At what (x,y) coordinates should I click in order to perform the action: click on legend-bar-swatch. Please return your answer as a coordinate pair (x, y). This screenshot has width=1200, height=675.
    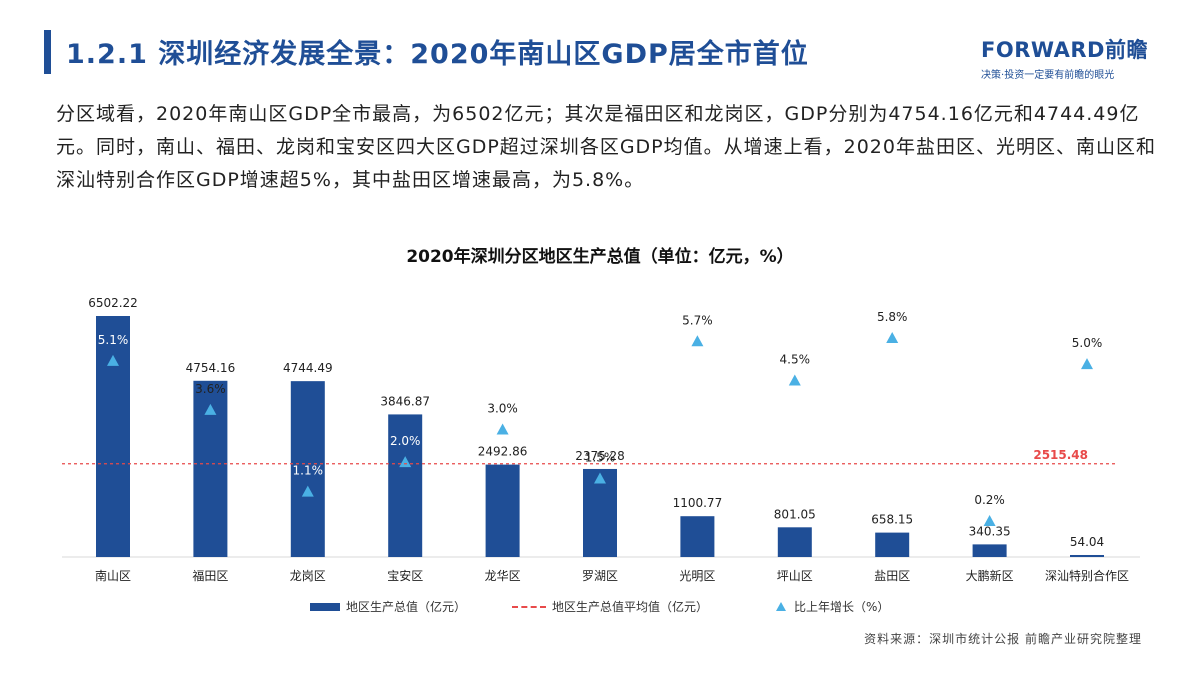
    Looking at the image, I should click on (325, 606).